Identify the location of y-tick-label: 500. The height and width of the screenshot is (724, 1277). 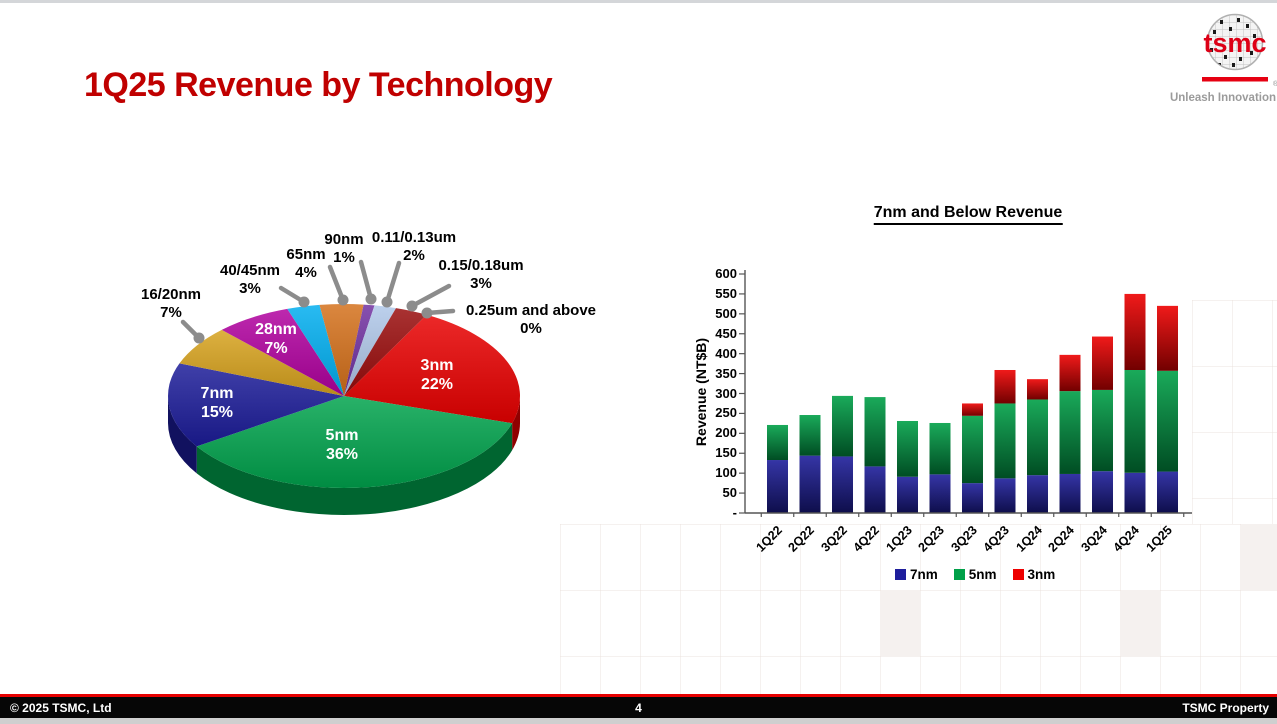
(726, 313).